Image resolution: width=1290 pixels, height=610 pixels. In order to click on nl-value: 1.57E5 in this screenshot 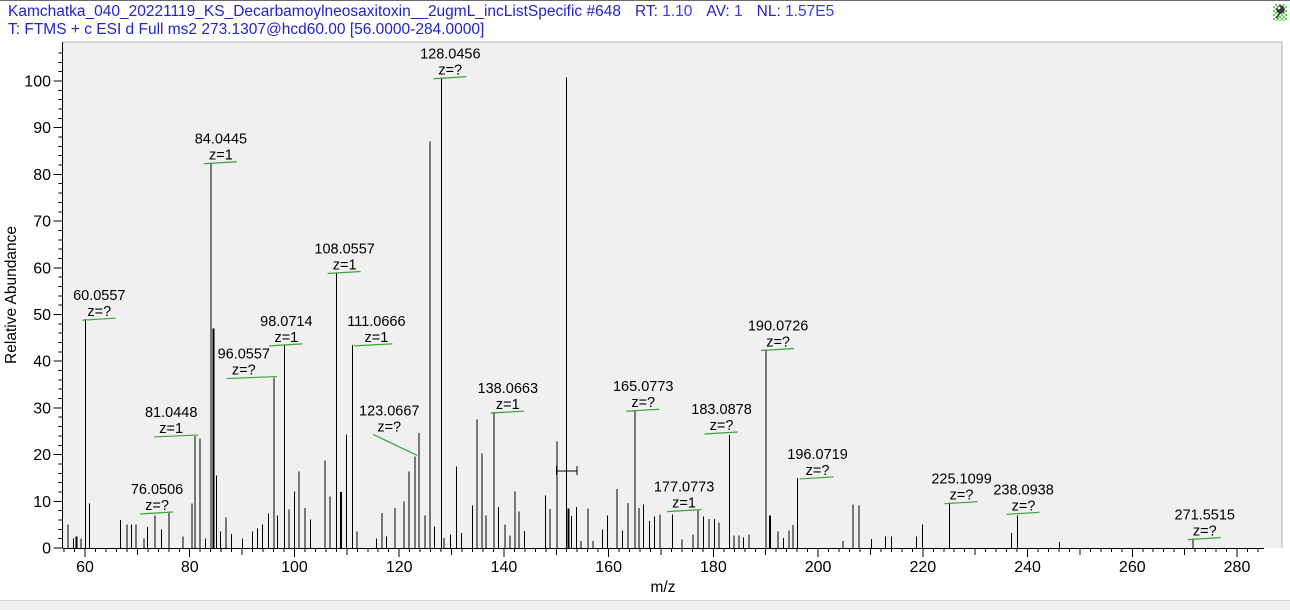, I will do `click(810, 11)`.